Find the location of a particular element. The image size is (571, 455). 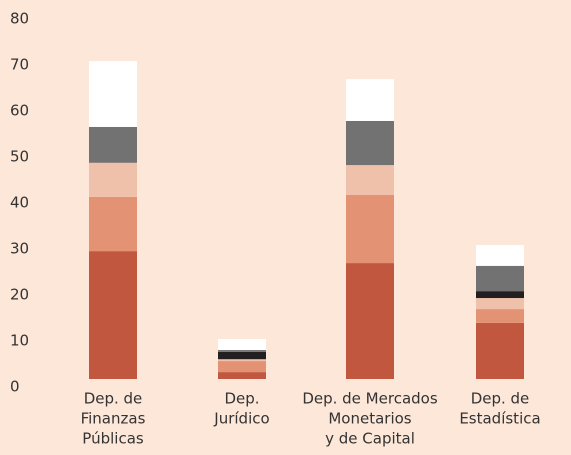

x-tick-label: Estadística is located at coordinates (499, 419).